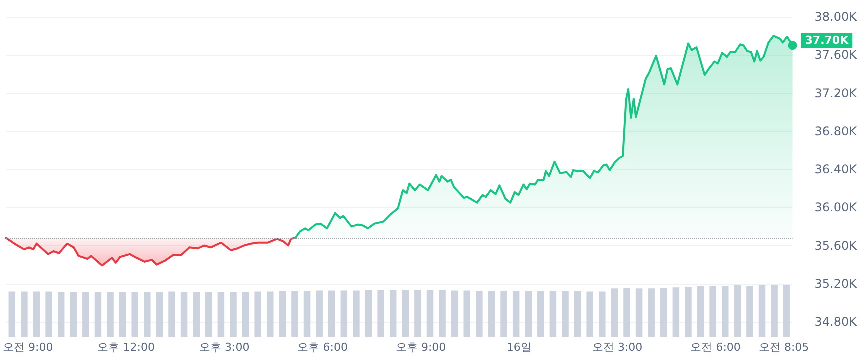  Describe the element at coordinates (836, 55) in the screenshot. I see `y-tick-label: 37.60K` at that location.